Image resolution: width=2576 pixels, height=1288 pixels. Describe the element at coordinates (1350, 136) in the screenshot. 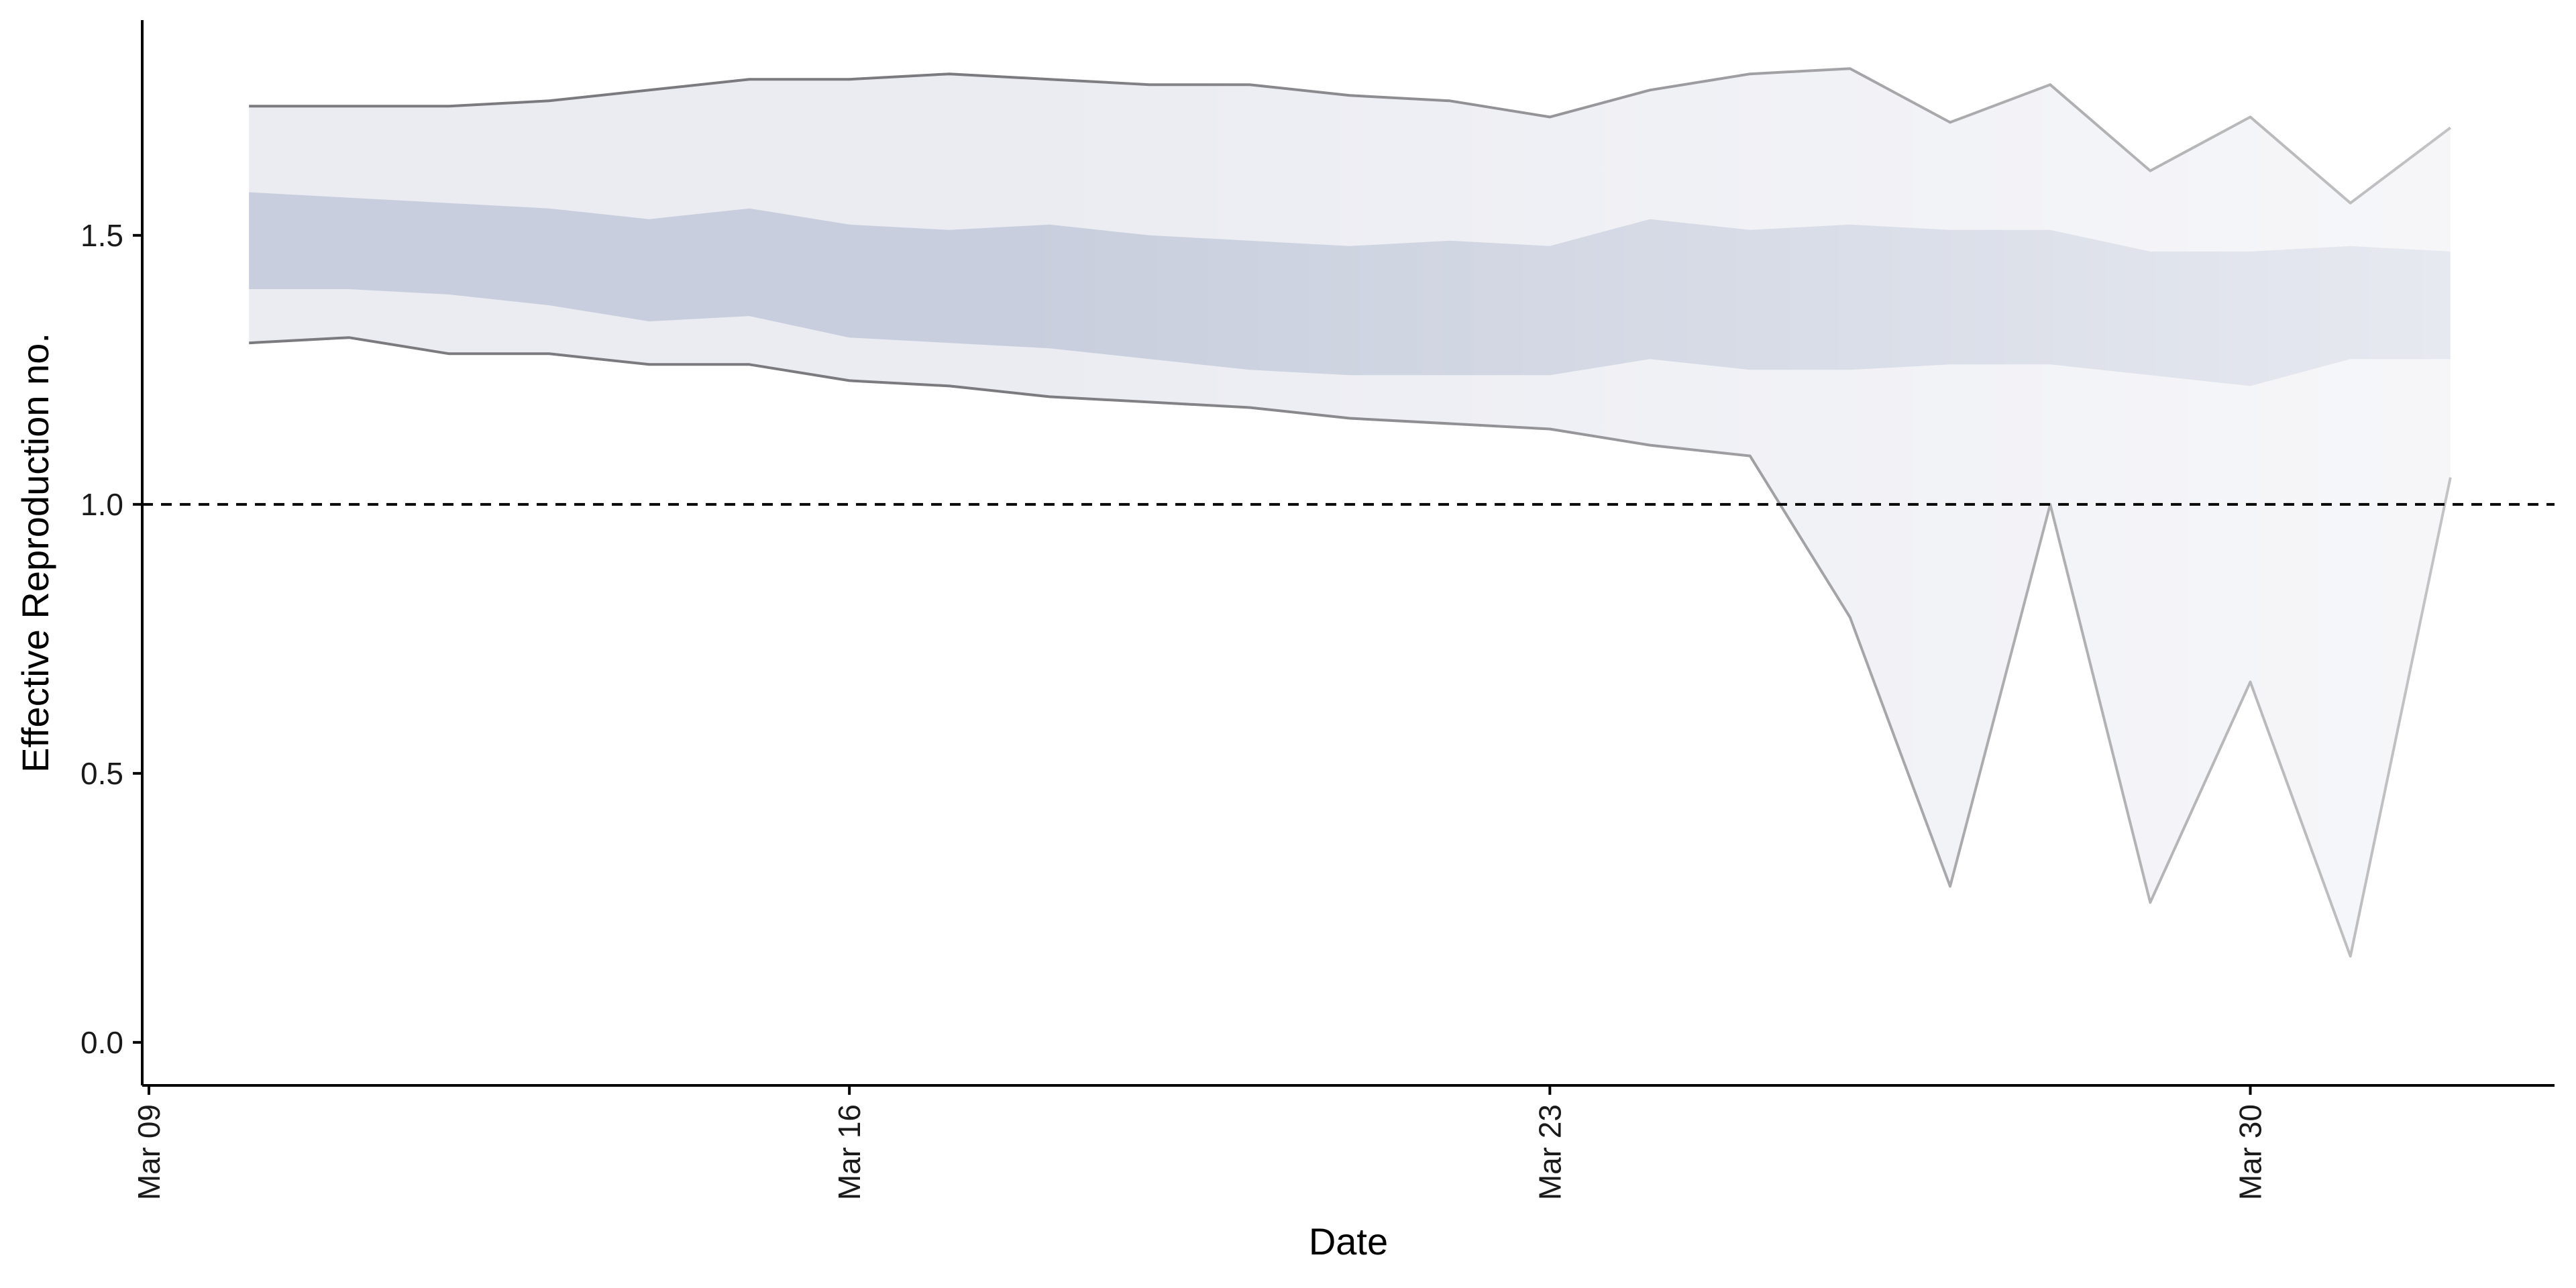

I see `outer-upper-line` at that location.